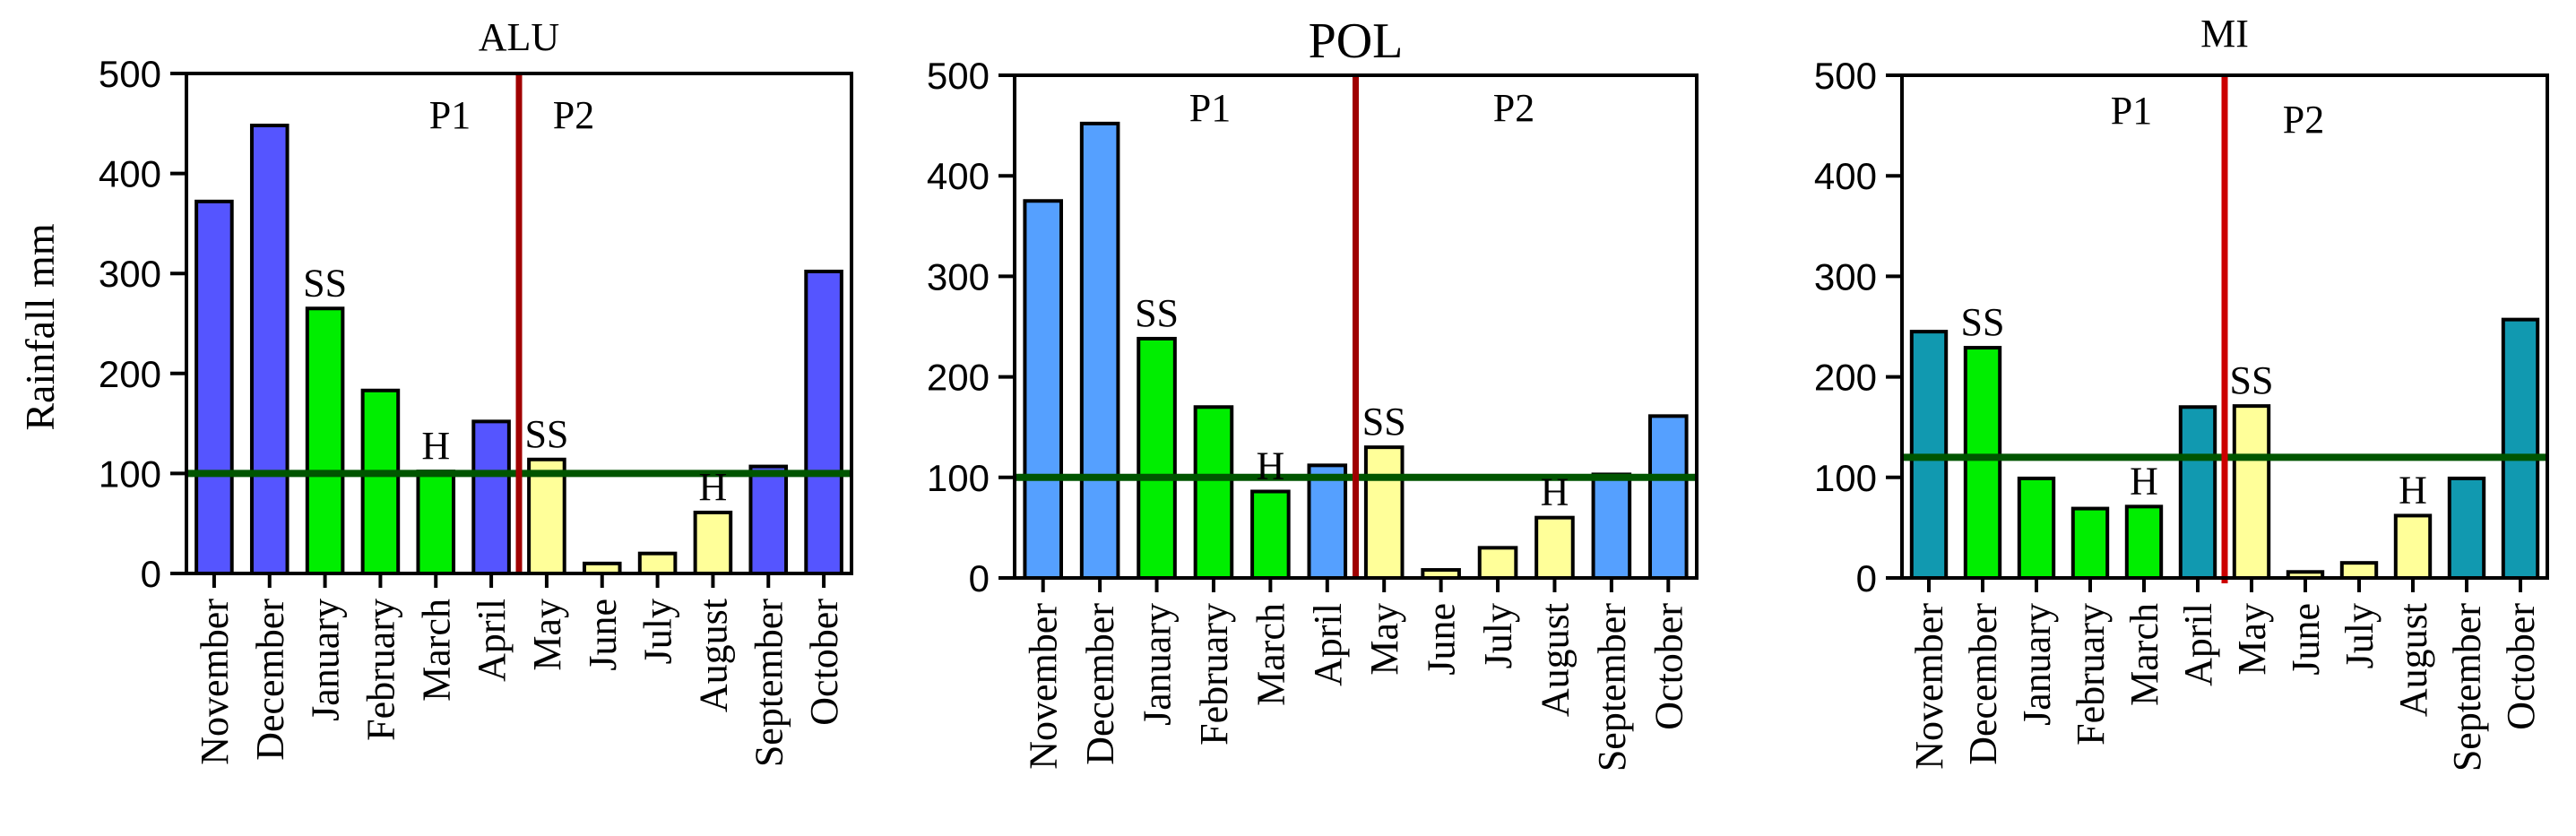  I want to click on y-axis-label: Rainfall mm, so click(40, 326).